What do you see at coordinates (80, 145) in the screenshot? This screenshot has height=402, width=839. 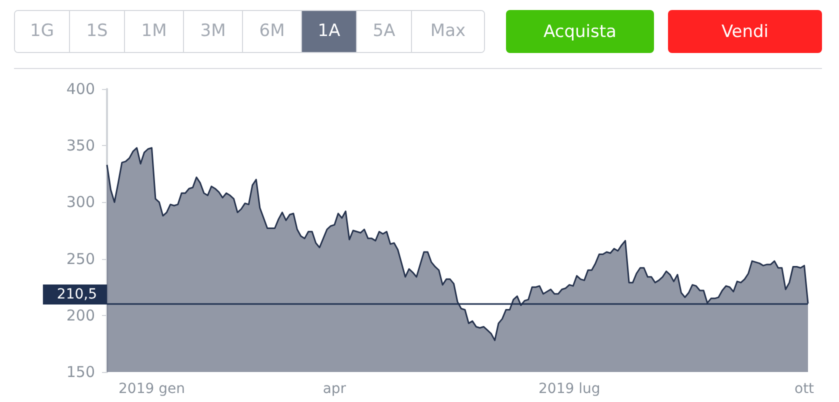 I see `y-tick-label: 350` at bounding box center [80, 145].